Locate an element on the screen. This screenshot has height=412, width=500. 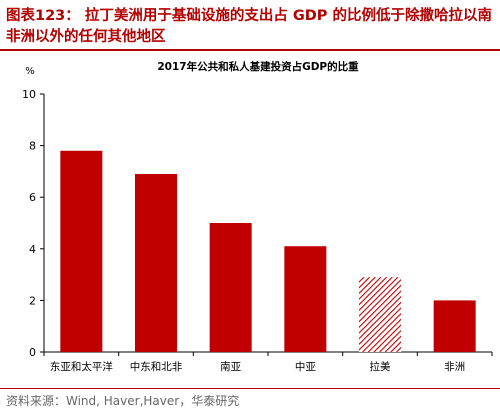
x-tick-label: 中东和北非 is located at coordinates (156, 366).